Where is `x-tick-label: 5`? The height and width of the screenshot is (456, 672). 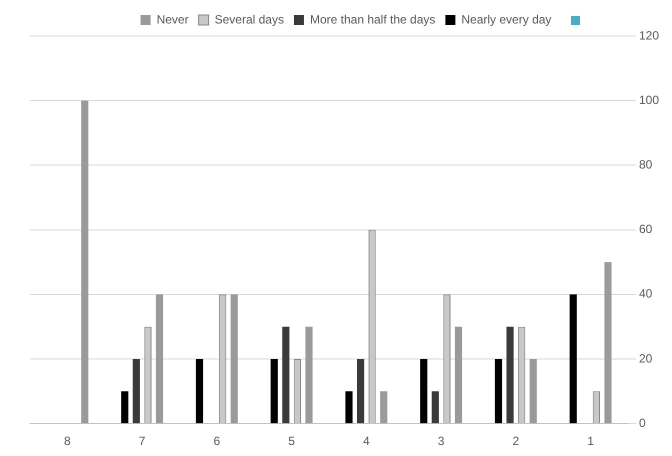
x-tick-label: 5 is located at coordinates (292, 441).